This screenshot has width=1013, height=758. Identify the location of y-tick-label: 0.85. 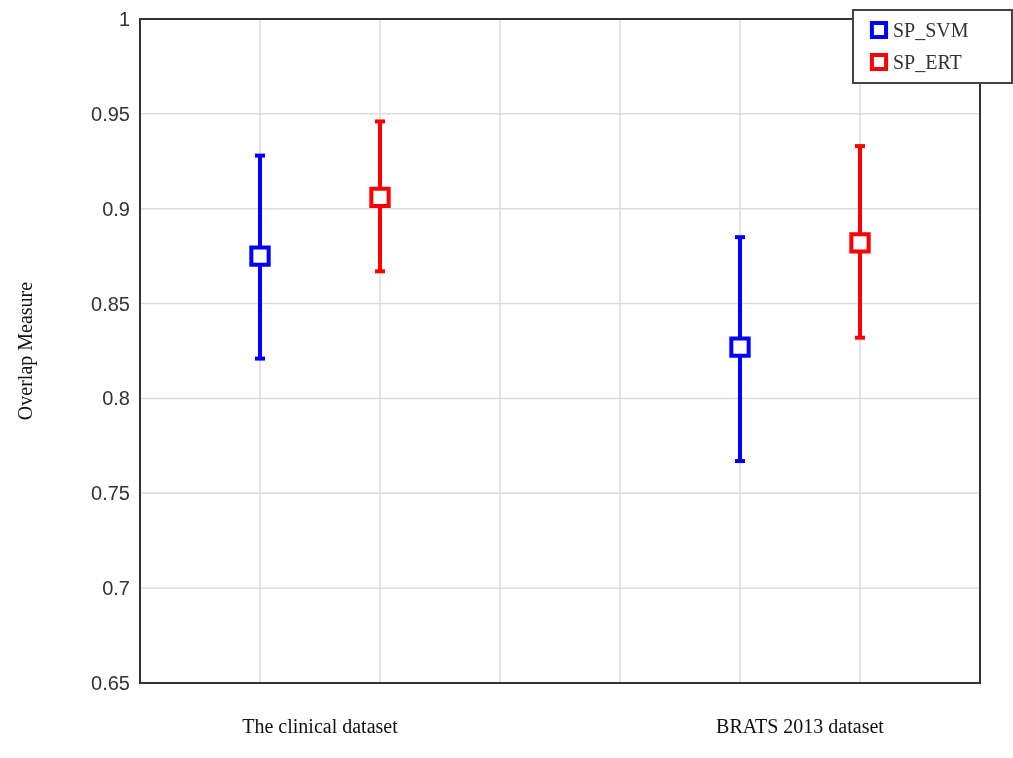
(110, 303).